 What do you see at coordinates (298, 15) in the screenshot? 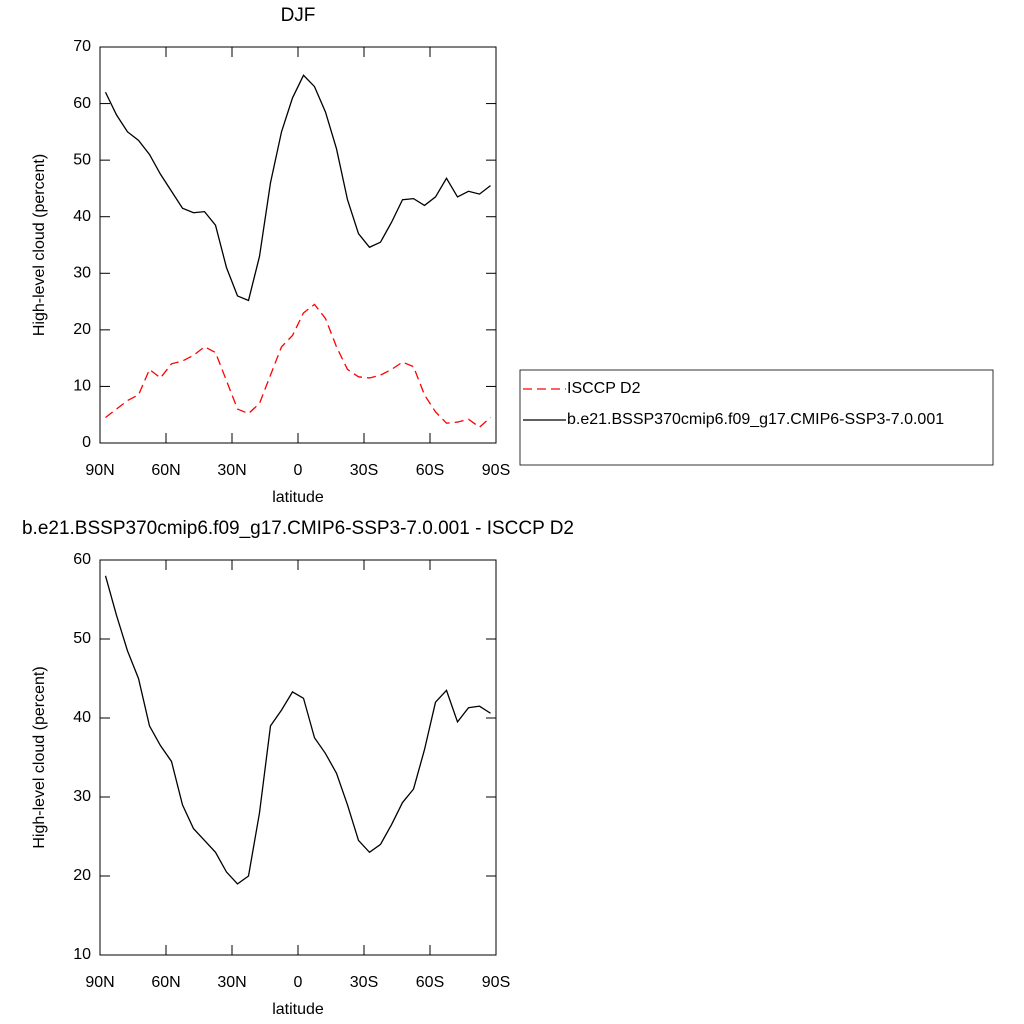
I see `chart-title: DJF` at bounding box center [298, 15].